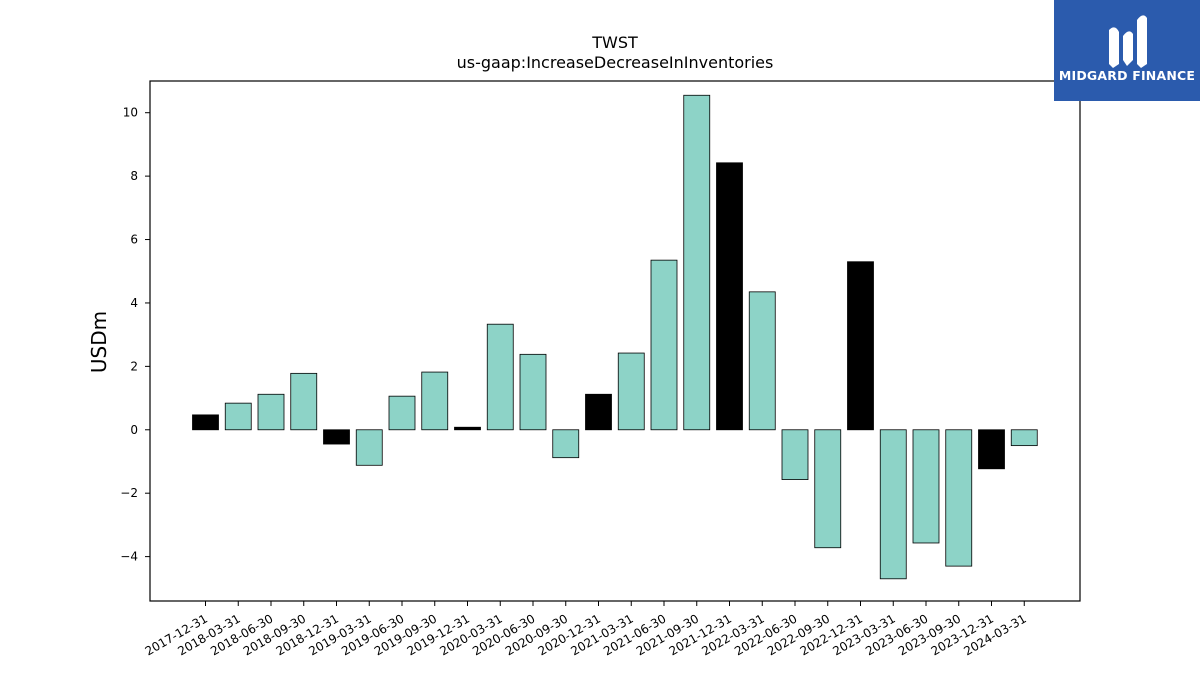 This screenshot has width=1200, height=675. Describe the element at coordinates (135, 335) in the screenshot. I see `y-axis-ticks: −4 −2 0 2 4 6 8 10` at that location.